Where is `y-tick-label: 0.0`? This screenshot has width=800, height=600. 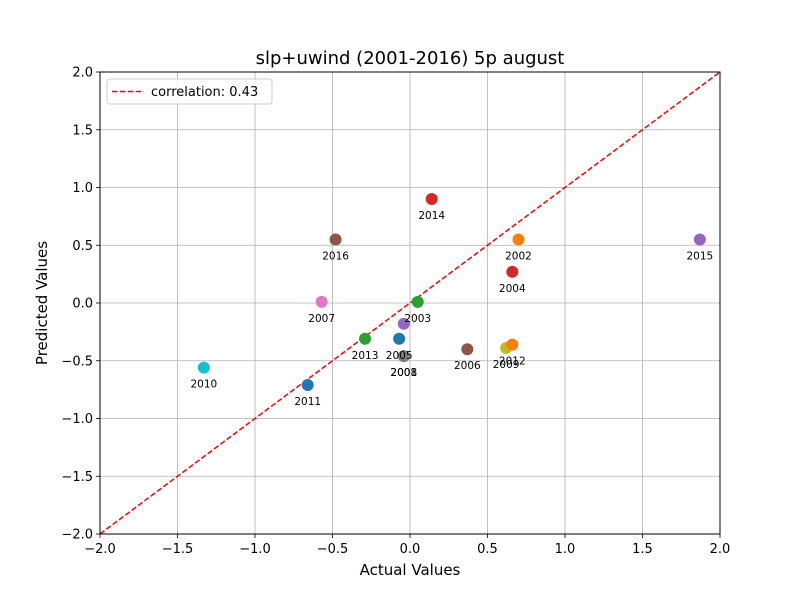
y-tick-label: 0.0 is located at coordinates (82, 304).